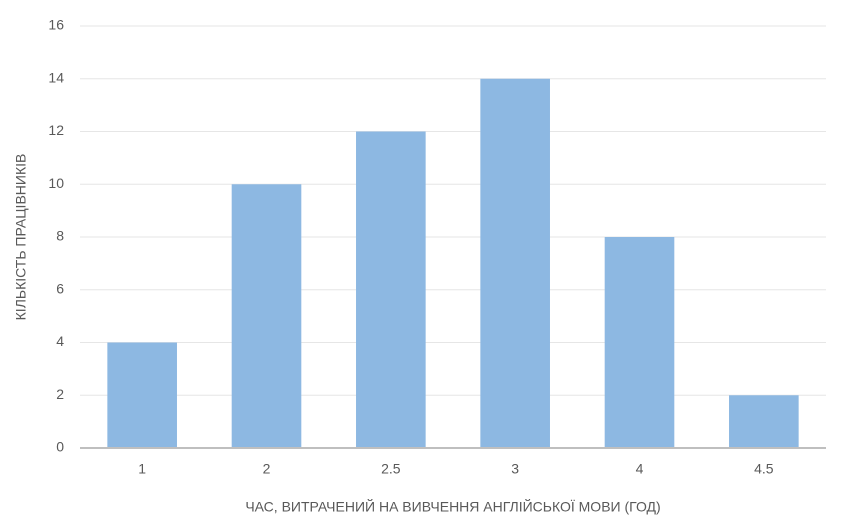 Image resolution: width=845 pixels, height=529 pixels. I want to click on y-axis-label: КІЛЬКІСТЬ ПРАЦІВНИКІВ, so click(21, 237).